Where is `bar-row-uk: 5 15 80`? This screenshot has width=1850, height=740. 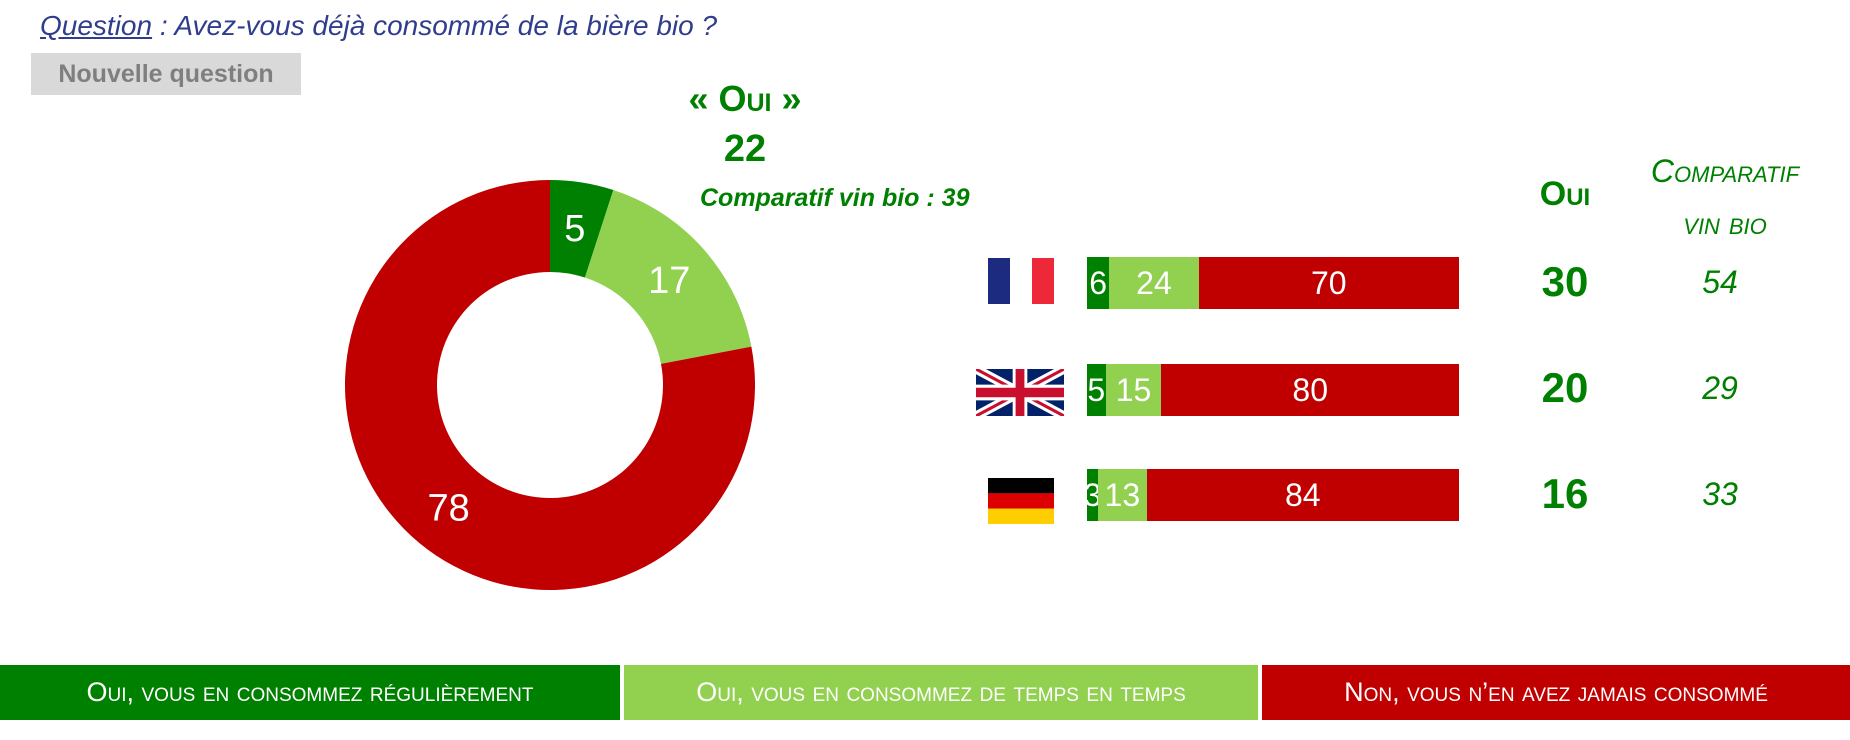 bar-row-uk: 5 15 80 is located at coordinates (1273, 390).